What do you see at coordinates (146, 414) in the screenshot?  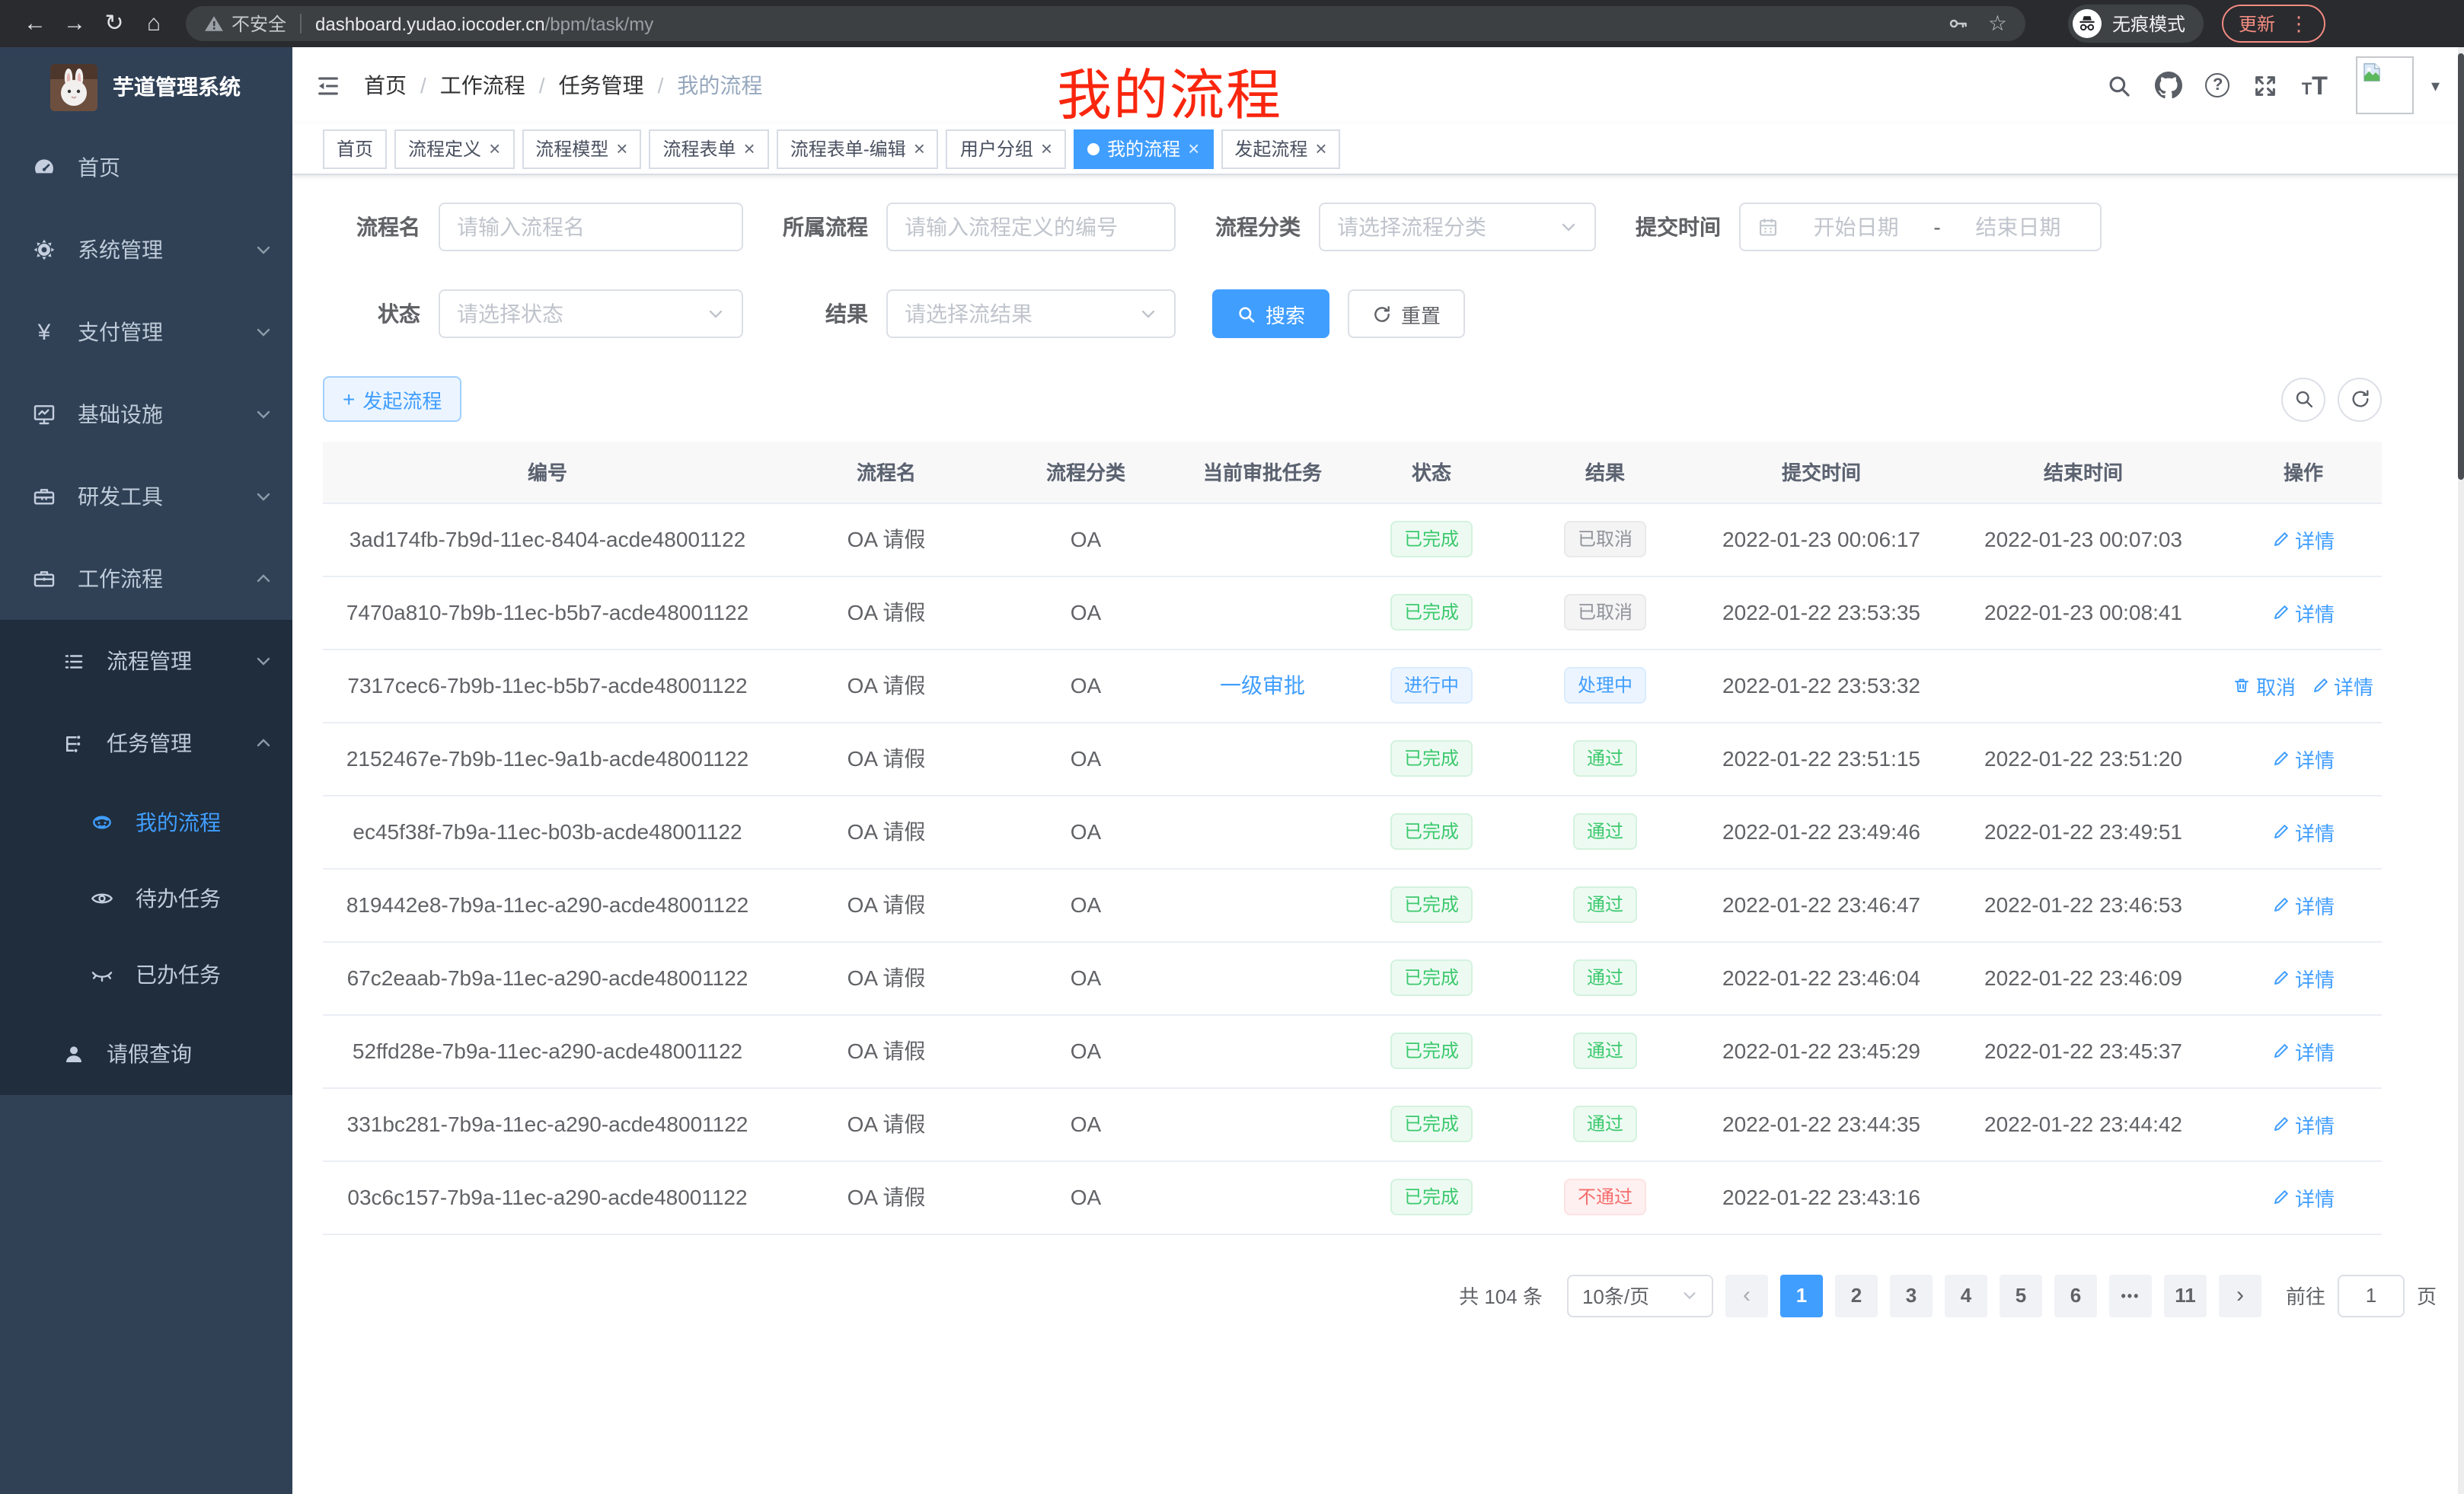 I see `sidebar-item-infrastructure: 基础设施` at bounding box center [146, 414].